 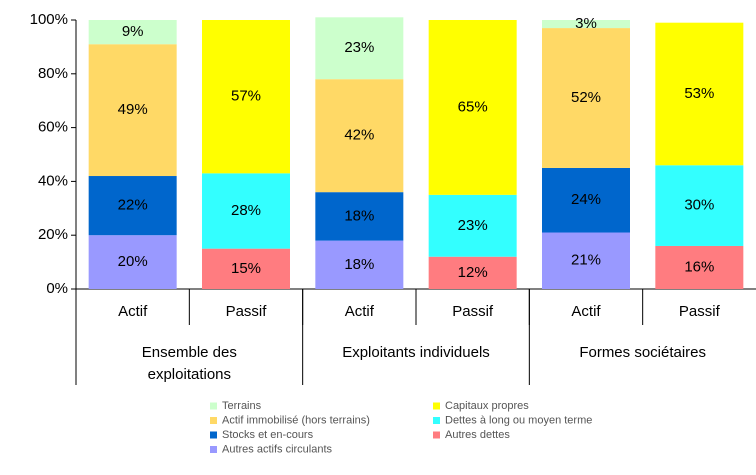 I want to click on data-label: 65%, so click(x=473, y=106).